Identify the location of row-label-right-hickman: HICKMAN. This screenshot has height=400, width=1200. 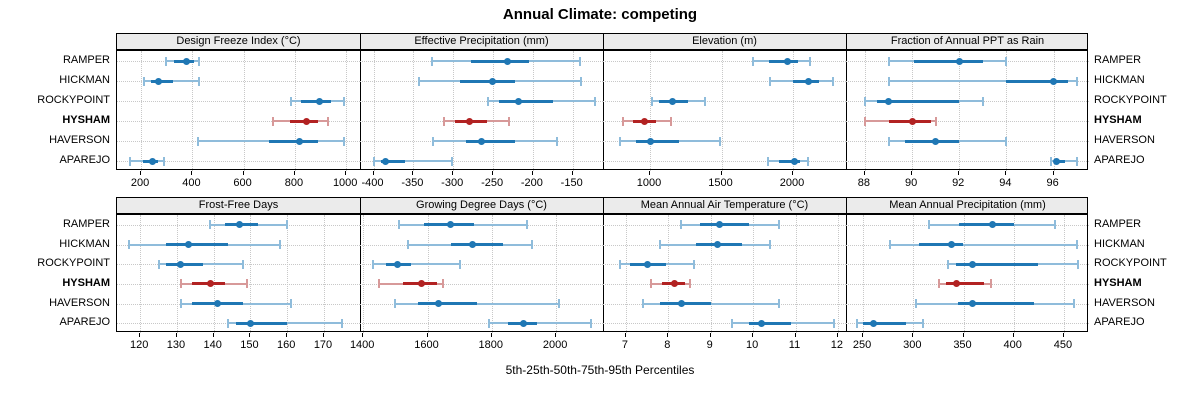
(1119, 243).